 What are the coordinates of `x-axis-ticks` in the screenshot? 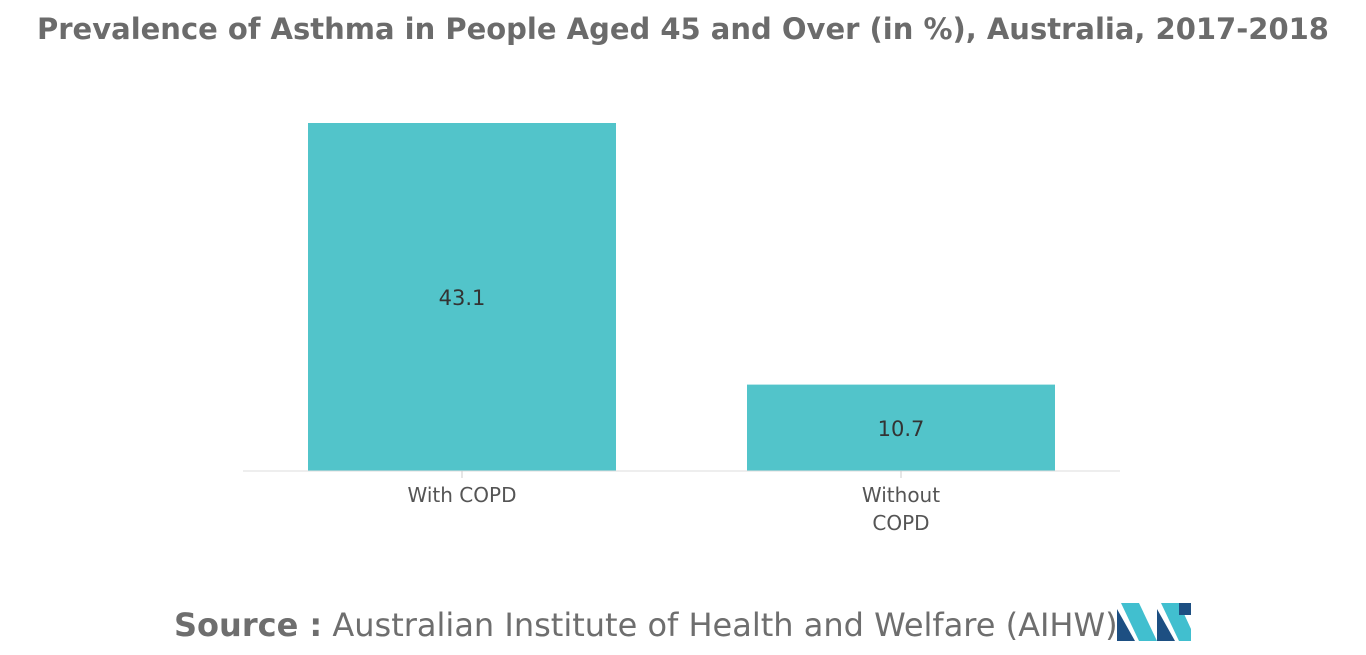 It's located at (681, 474).